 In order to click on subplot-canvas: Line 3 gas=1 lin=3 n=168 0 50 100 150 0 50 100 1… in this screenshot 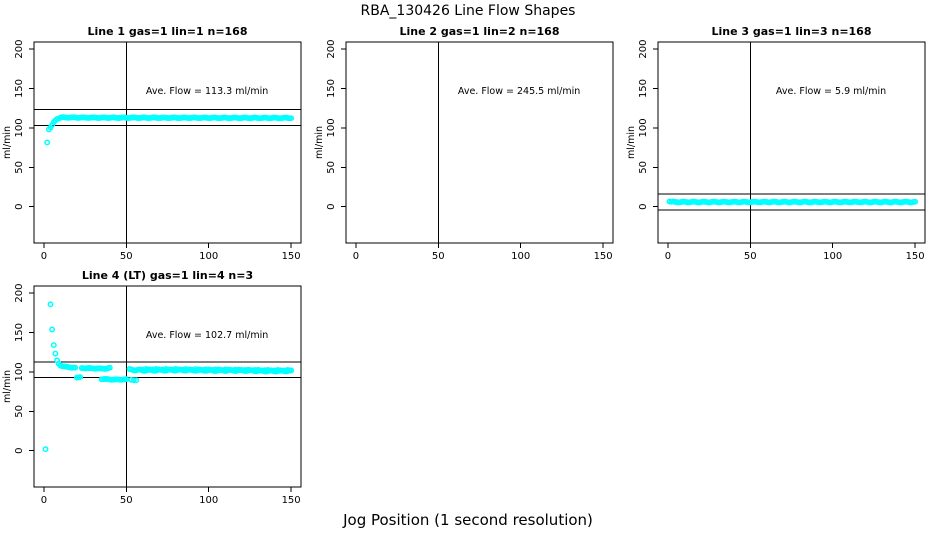, I will do `click(776, 143)`.